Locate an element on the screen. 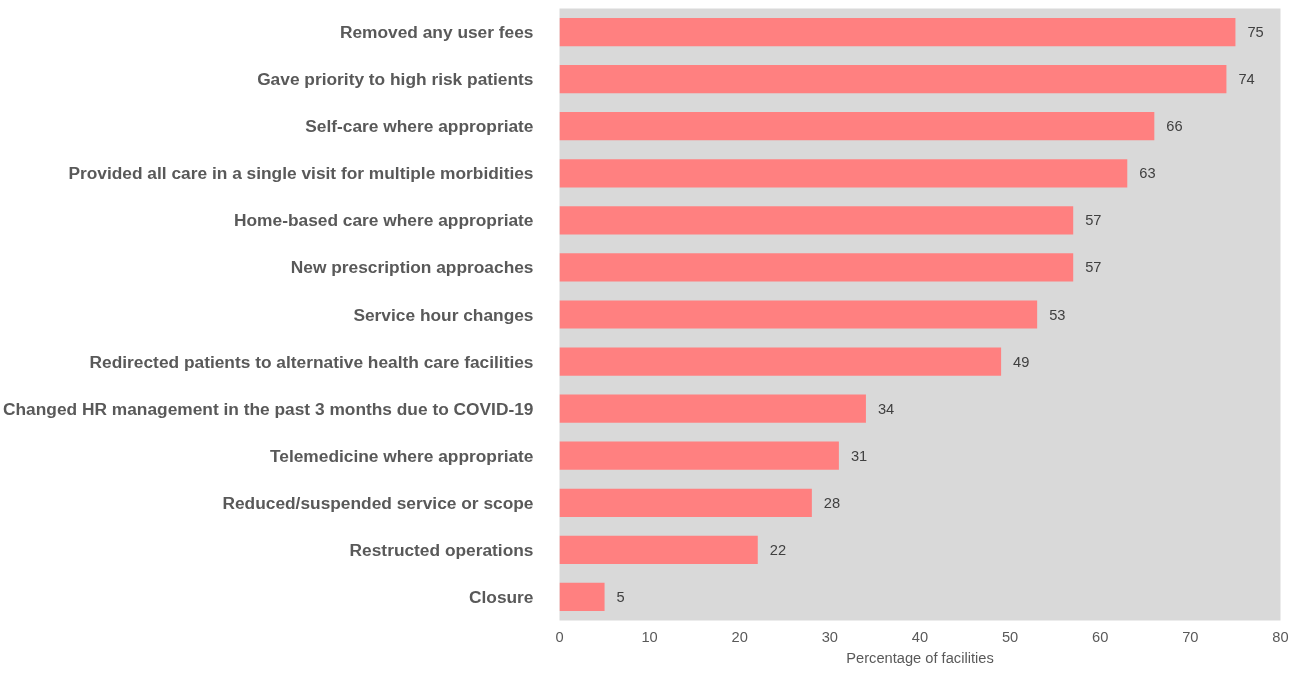  x-tick-label: 60 is located at coordinates (1100, 636).